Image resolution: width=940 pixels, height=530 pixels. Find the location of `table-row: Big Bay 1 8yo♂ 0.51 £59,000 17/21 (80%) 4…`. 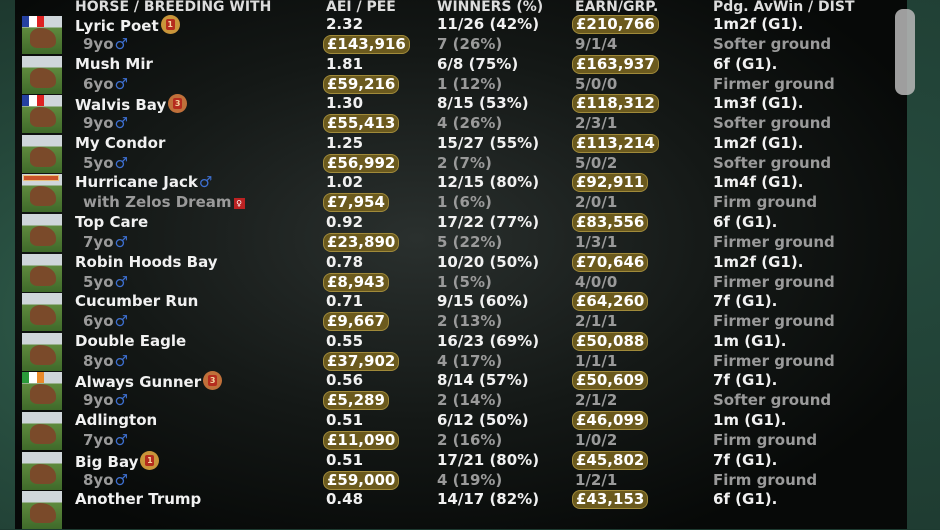

table-row: Big Bay 1 8yo♂ 0.51 £59,000 17/21 (80%) 4… is located at coordinates (455, 470).